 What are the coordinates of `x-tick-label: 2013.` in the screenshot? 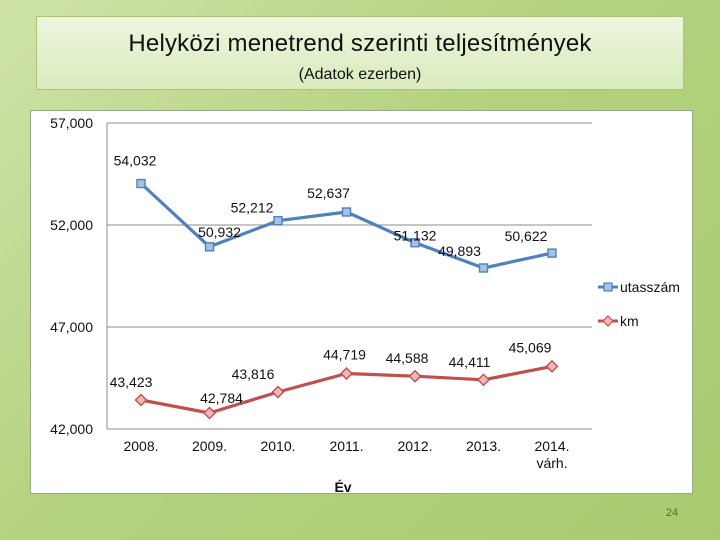 It's located at (483, 446).